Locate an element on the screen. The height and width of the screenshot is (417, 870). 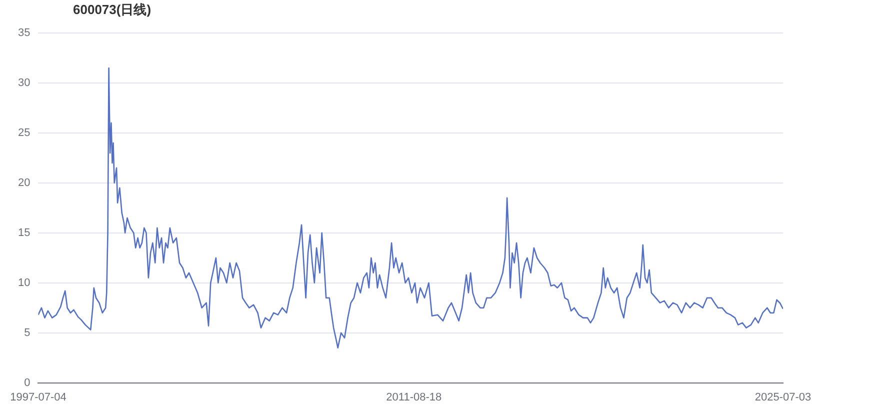
x-tick-label: 2011-08-18 is located at coordinates (414, 397).